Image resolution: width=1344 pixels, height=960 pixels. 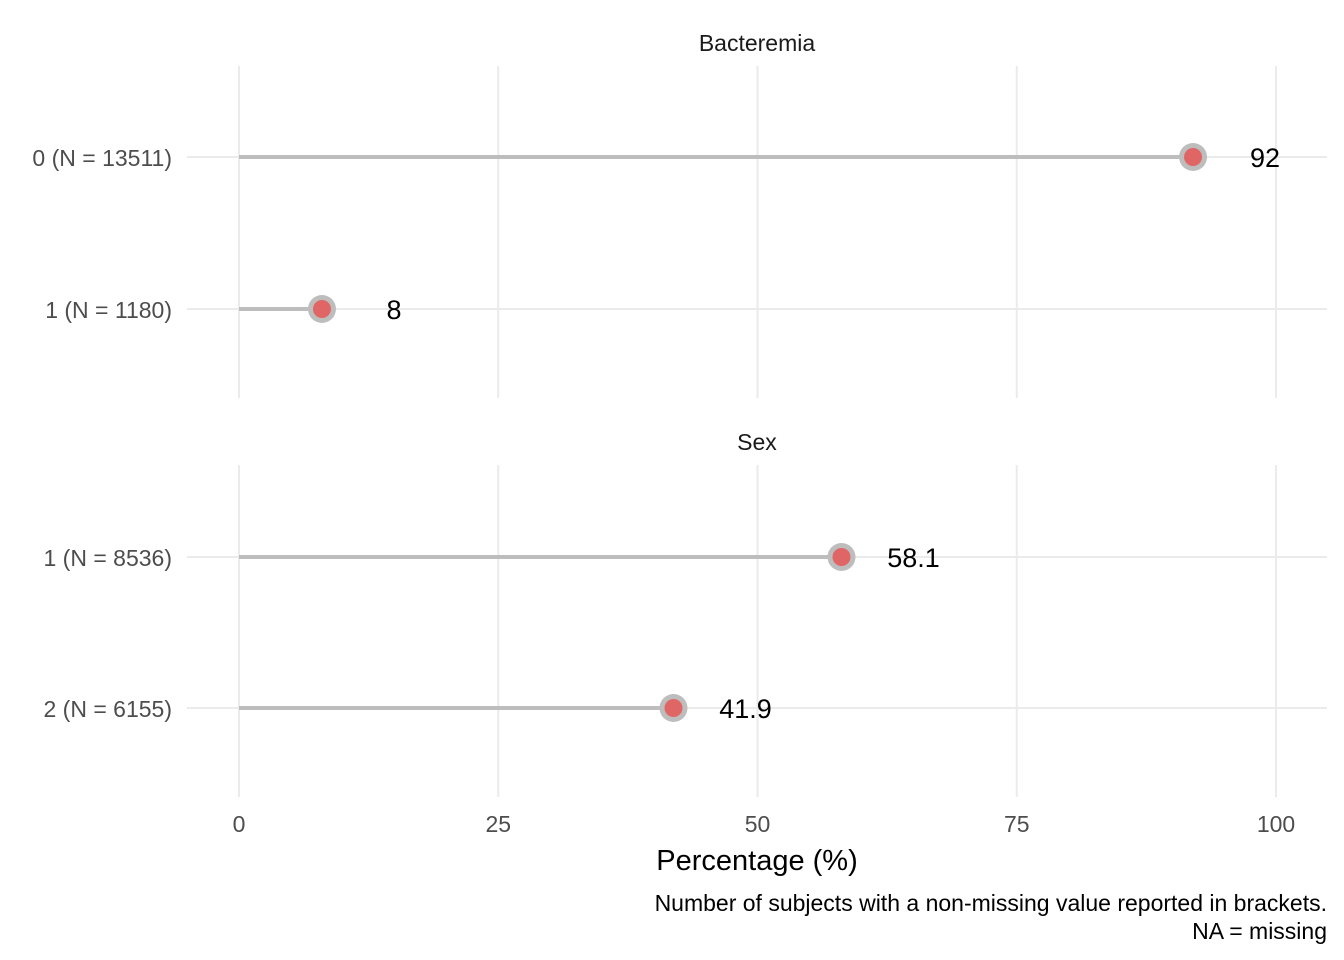 I want to click on x-tick-label: 75, so click(x=1017, y=824).